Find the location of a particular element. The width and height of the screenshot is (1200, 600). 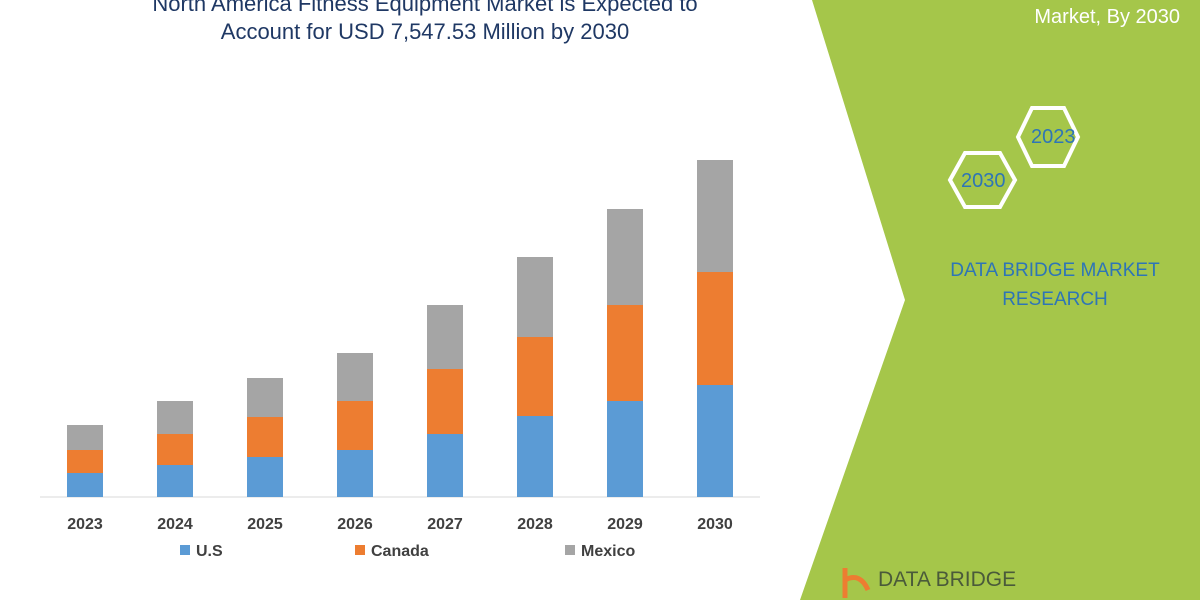

bar-us-2026 is located at coordinates (355, 473).